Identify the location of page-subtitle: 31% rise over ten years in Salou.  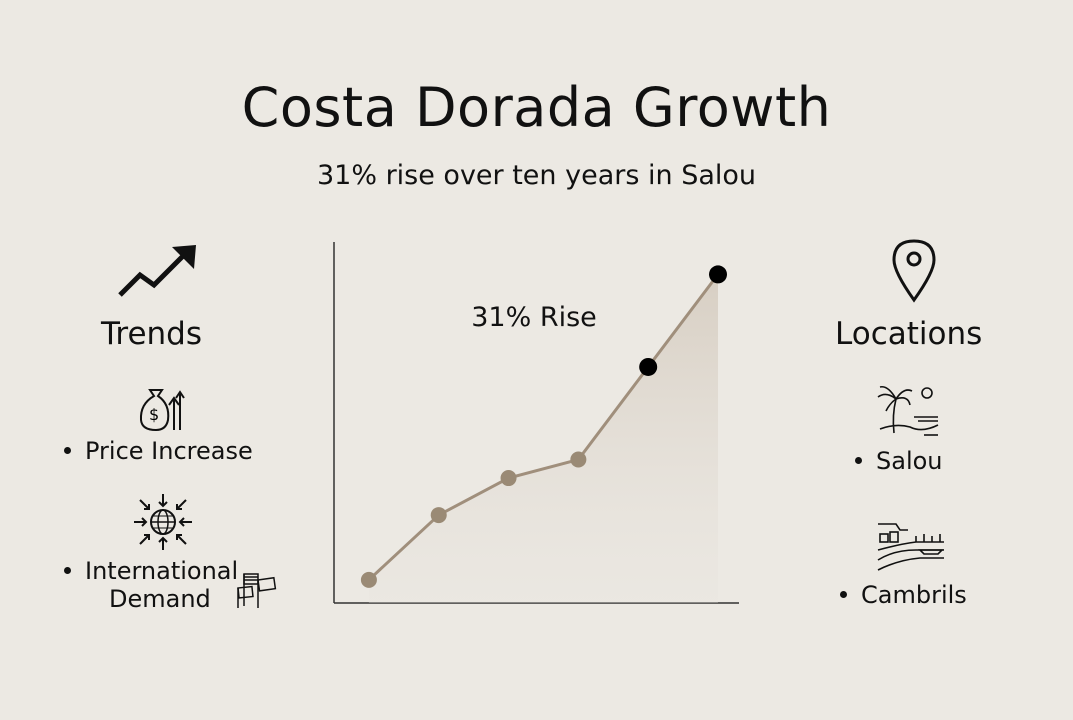
(536, 175).